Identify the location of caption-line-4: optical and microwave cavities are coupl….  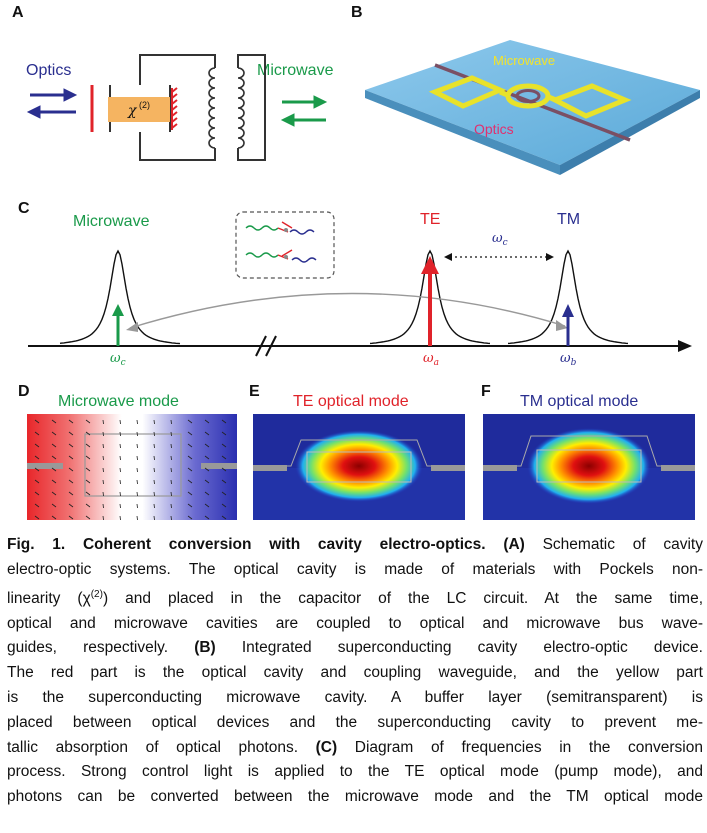
(355, 623).